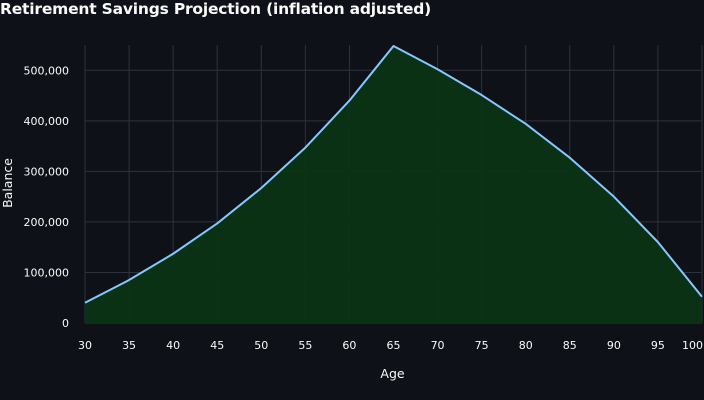 The height and width of the screenshot is (400, 704). What do you see at coordinates (47, 70) in the screenshot?
I see `y-tick-label: 500,000` at bounding box center [47, 70].